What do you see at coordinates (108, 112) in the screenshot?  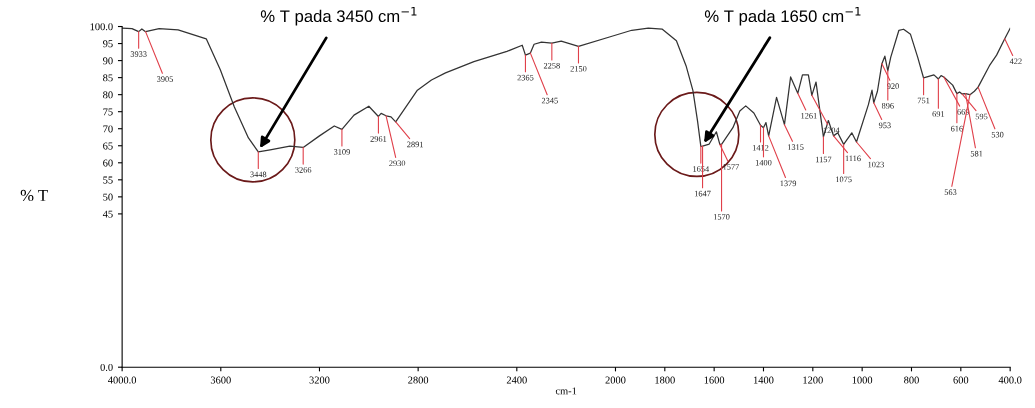 I see `y-tick-label: 75` at bounding box center [108, 112].